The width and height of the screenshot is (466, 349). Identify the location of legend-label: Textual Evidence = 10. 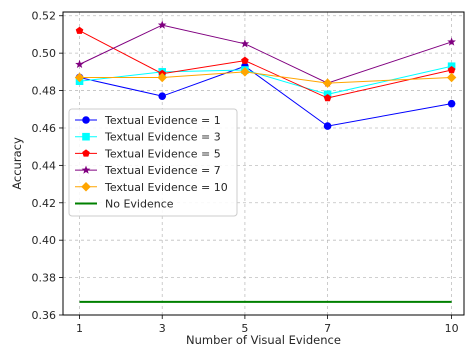
(166, 187).